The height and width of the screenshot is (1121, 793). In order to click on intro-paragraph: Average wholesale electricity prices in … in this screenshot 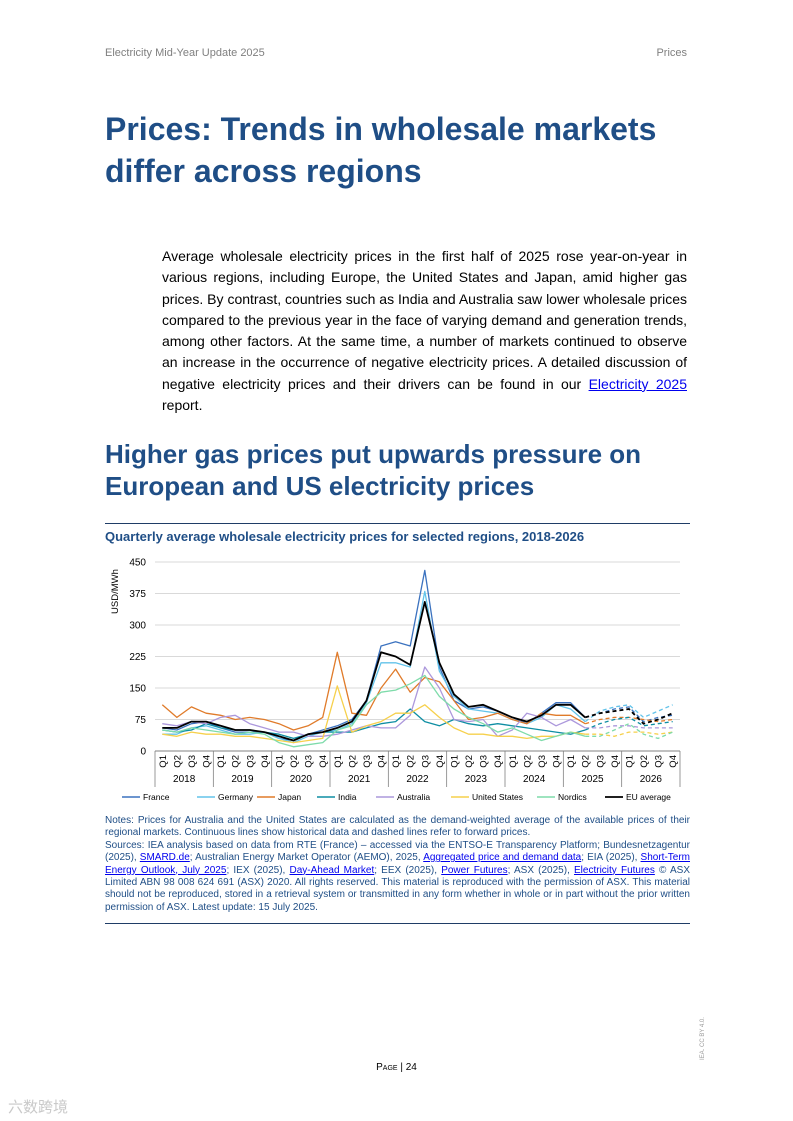, I will do `click(424, 331)`.